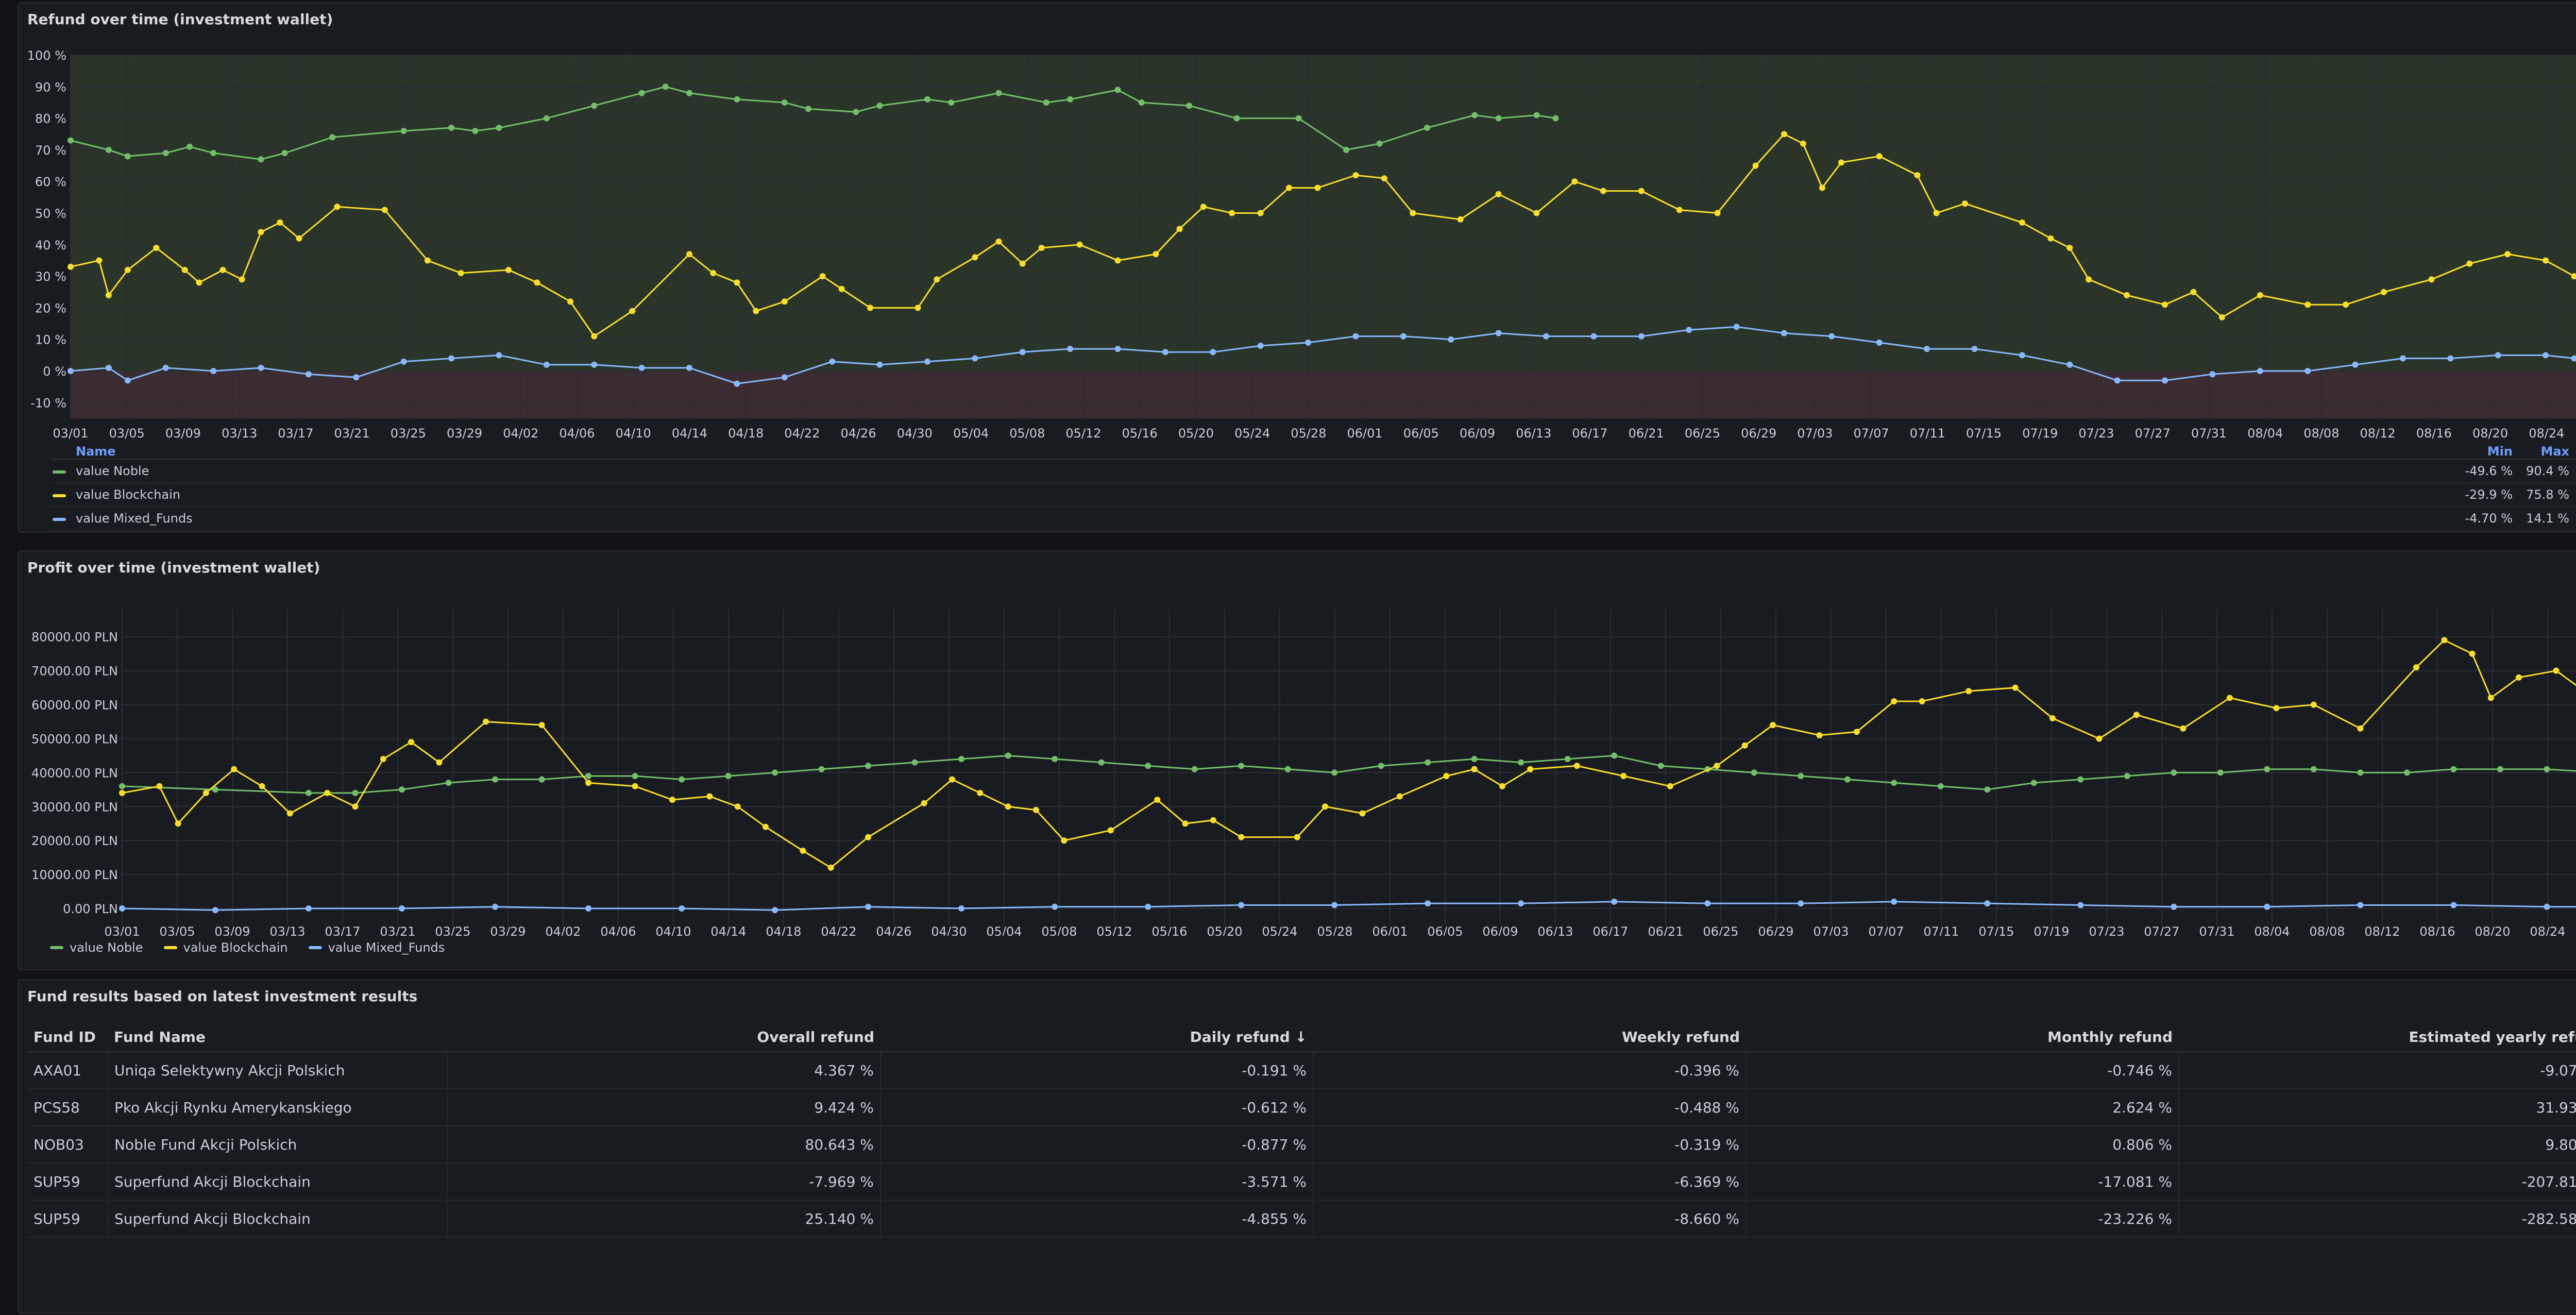 This screenshot has height=1315, width=2576. What do you see at coordinates (1529, 1037) in the screenshot?
I see `col-weekly-refund: Weekly refund` at bounding box center [1529, 1037].